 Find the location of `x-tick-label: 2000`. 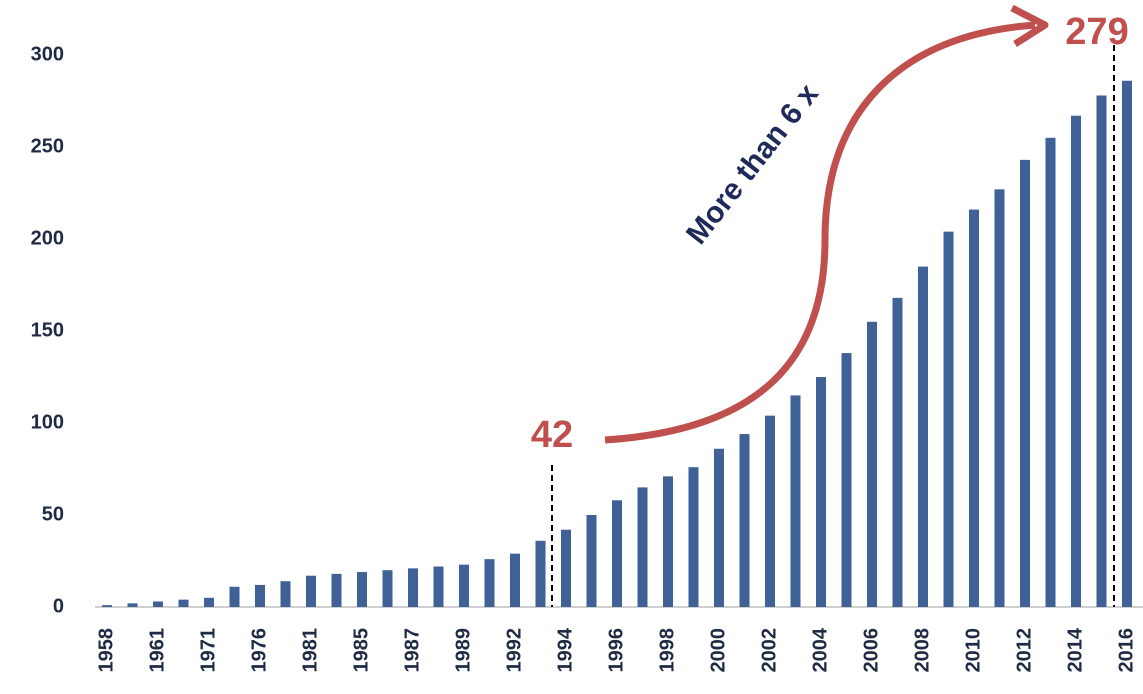

x-tick-label: 2000 is located at coordinates (718, 650).